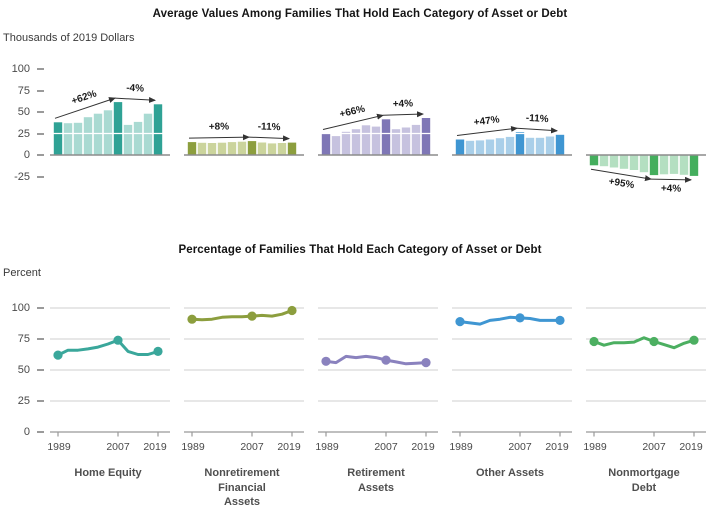 This screenshot has width=720, height=523. I want to click on category-label-line: Nonmortgage, so click(644, 473).